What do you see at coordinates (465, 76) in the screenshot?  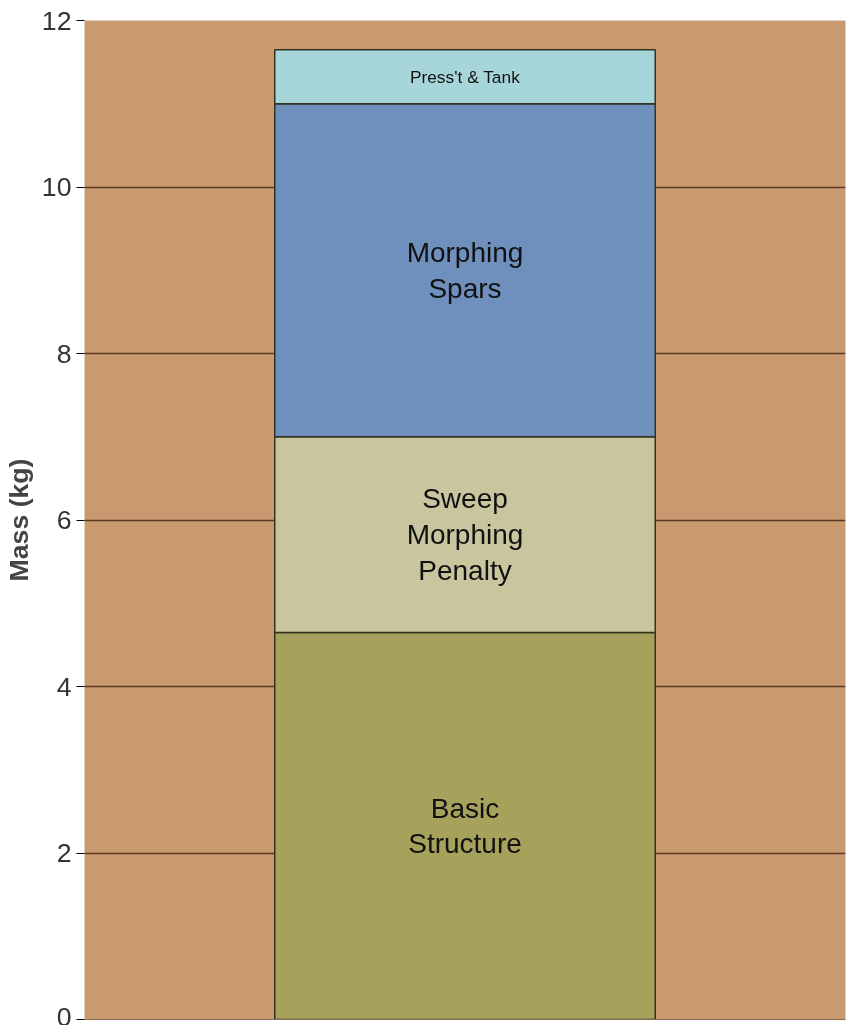 I see `series-label: Press't & Tank` at bounding box center [465, 76].